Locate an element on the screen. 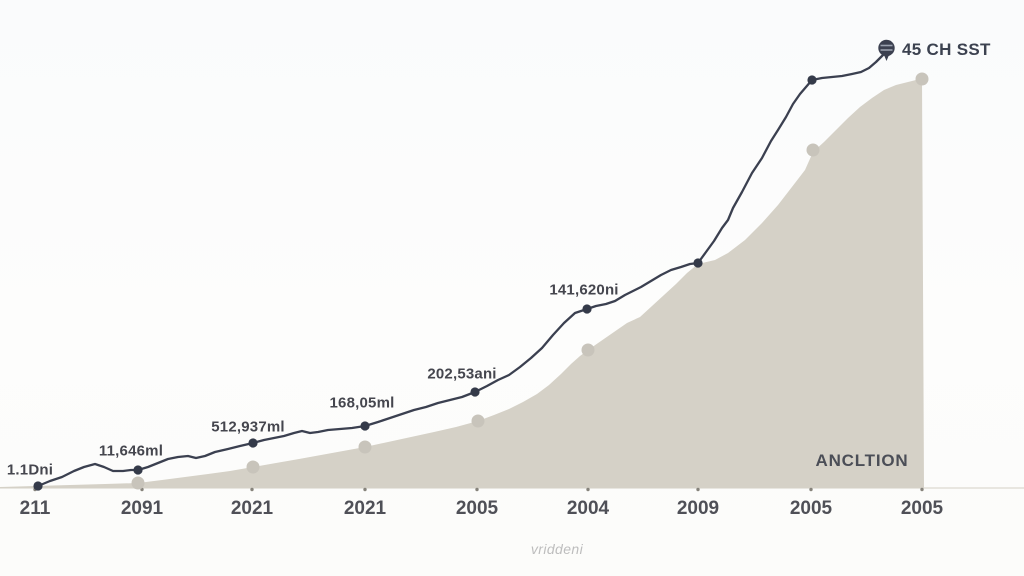  x-axis-label: 2004 is located at coordinates (588, 508).